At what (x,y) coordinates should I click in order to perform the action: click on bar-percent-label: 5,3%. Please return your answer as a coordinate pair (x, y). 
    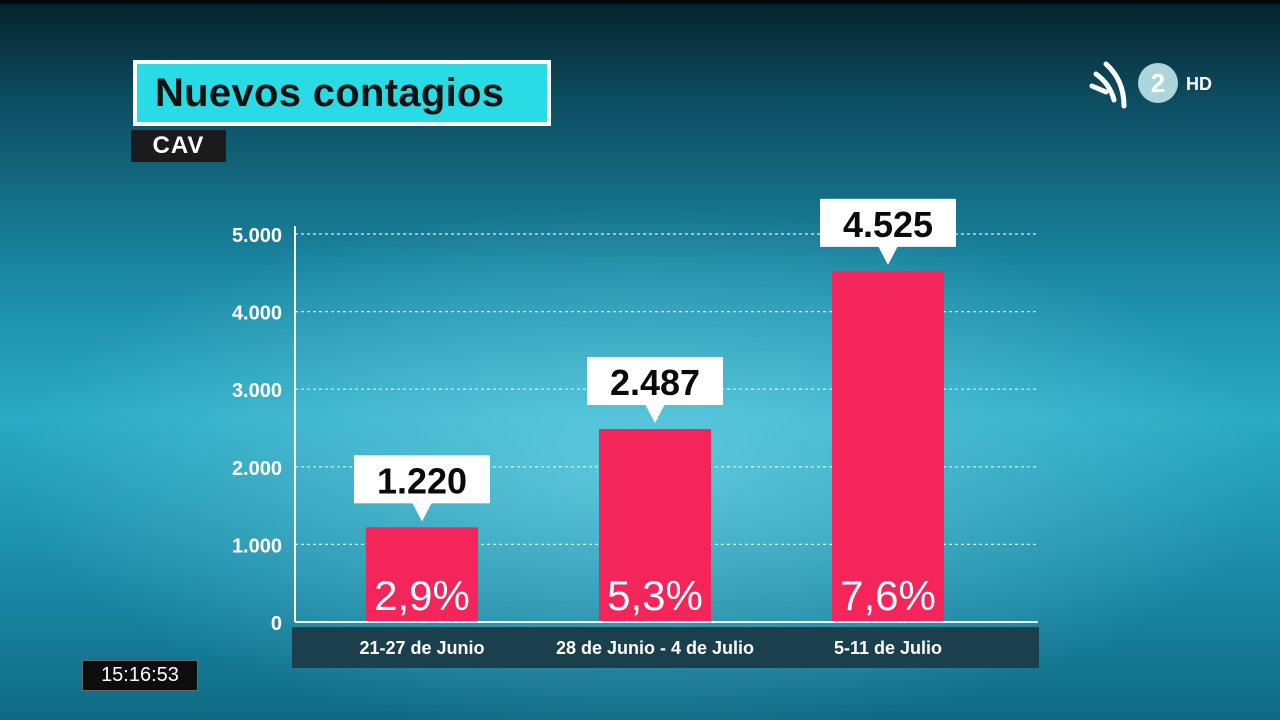
    Looking at the image, I should click on (655, 595).